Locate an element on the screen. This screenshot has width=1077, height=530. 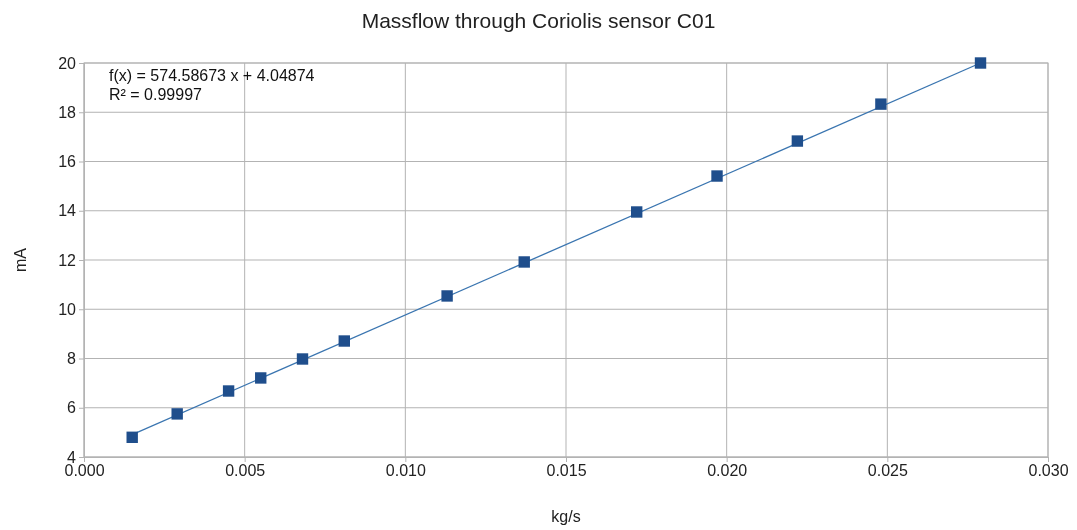
y-tick-label: 12 is located at coordinates (67, 260).